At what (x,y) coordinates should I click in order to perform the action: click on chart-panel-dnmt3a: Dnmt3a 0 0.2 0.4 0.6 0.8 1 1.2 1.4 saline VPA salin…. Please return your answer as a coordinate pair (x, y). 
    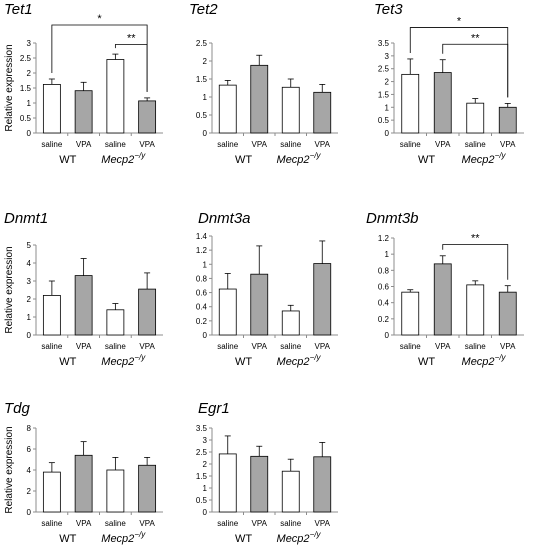
    Looking at the image, I should click on (267, 289).